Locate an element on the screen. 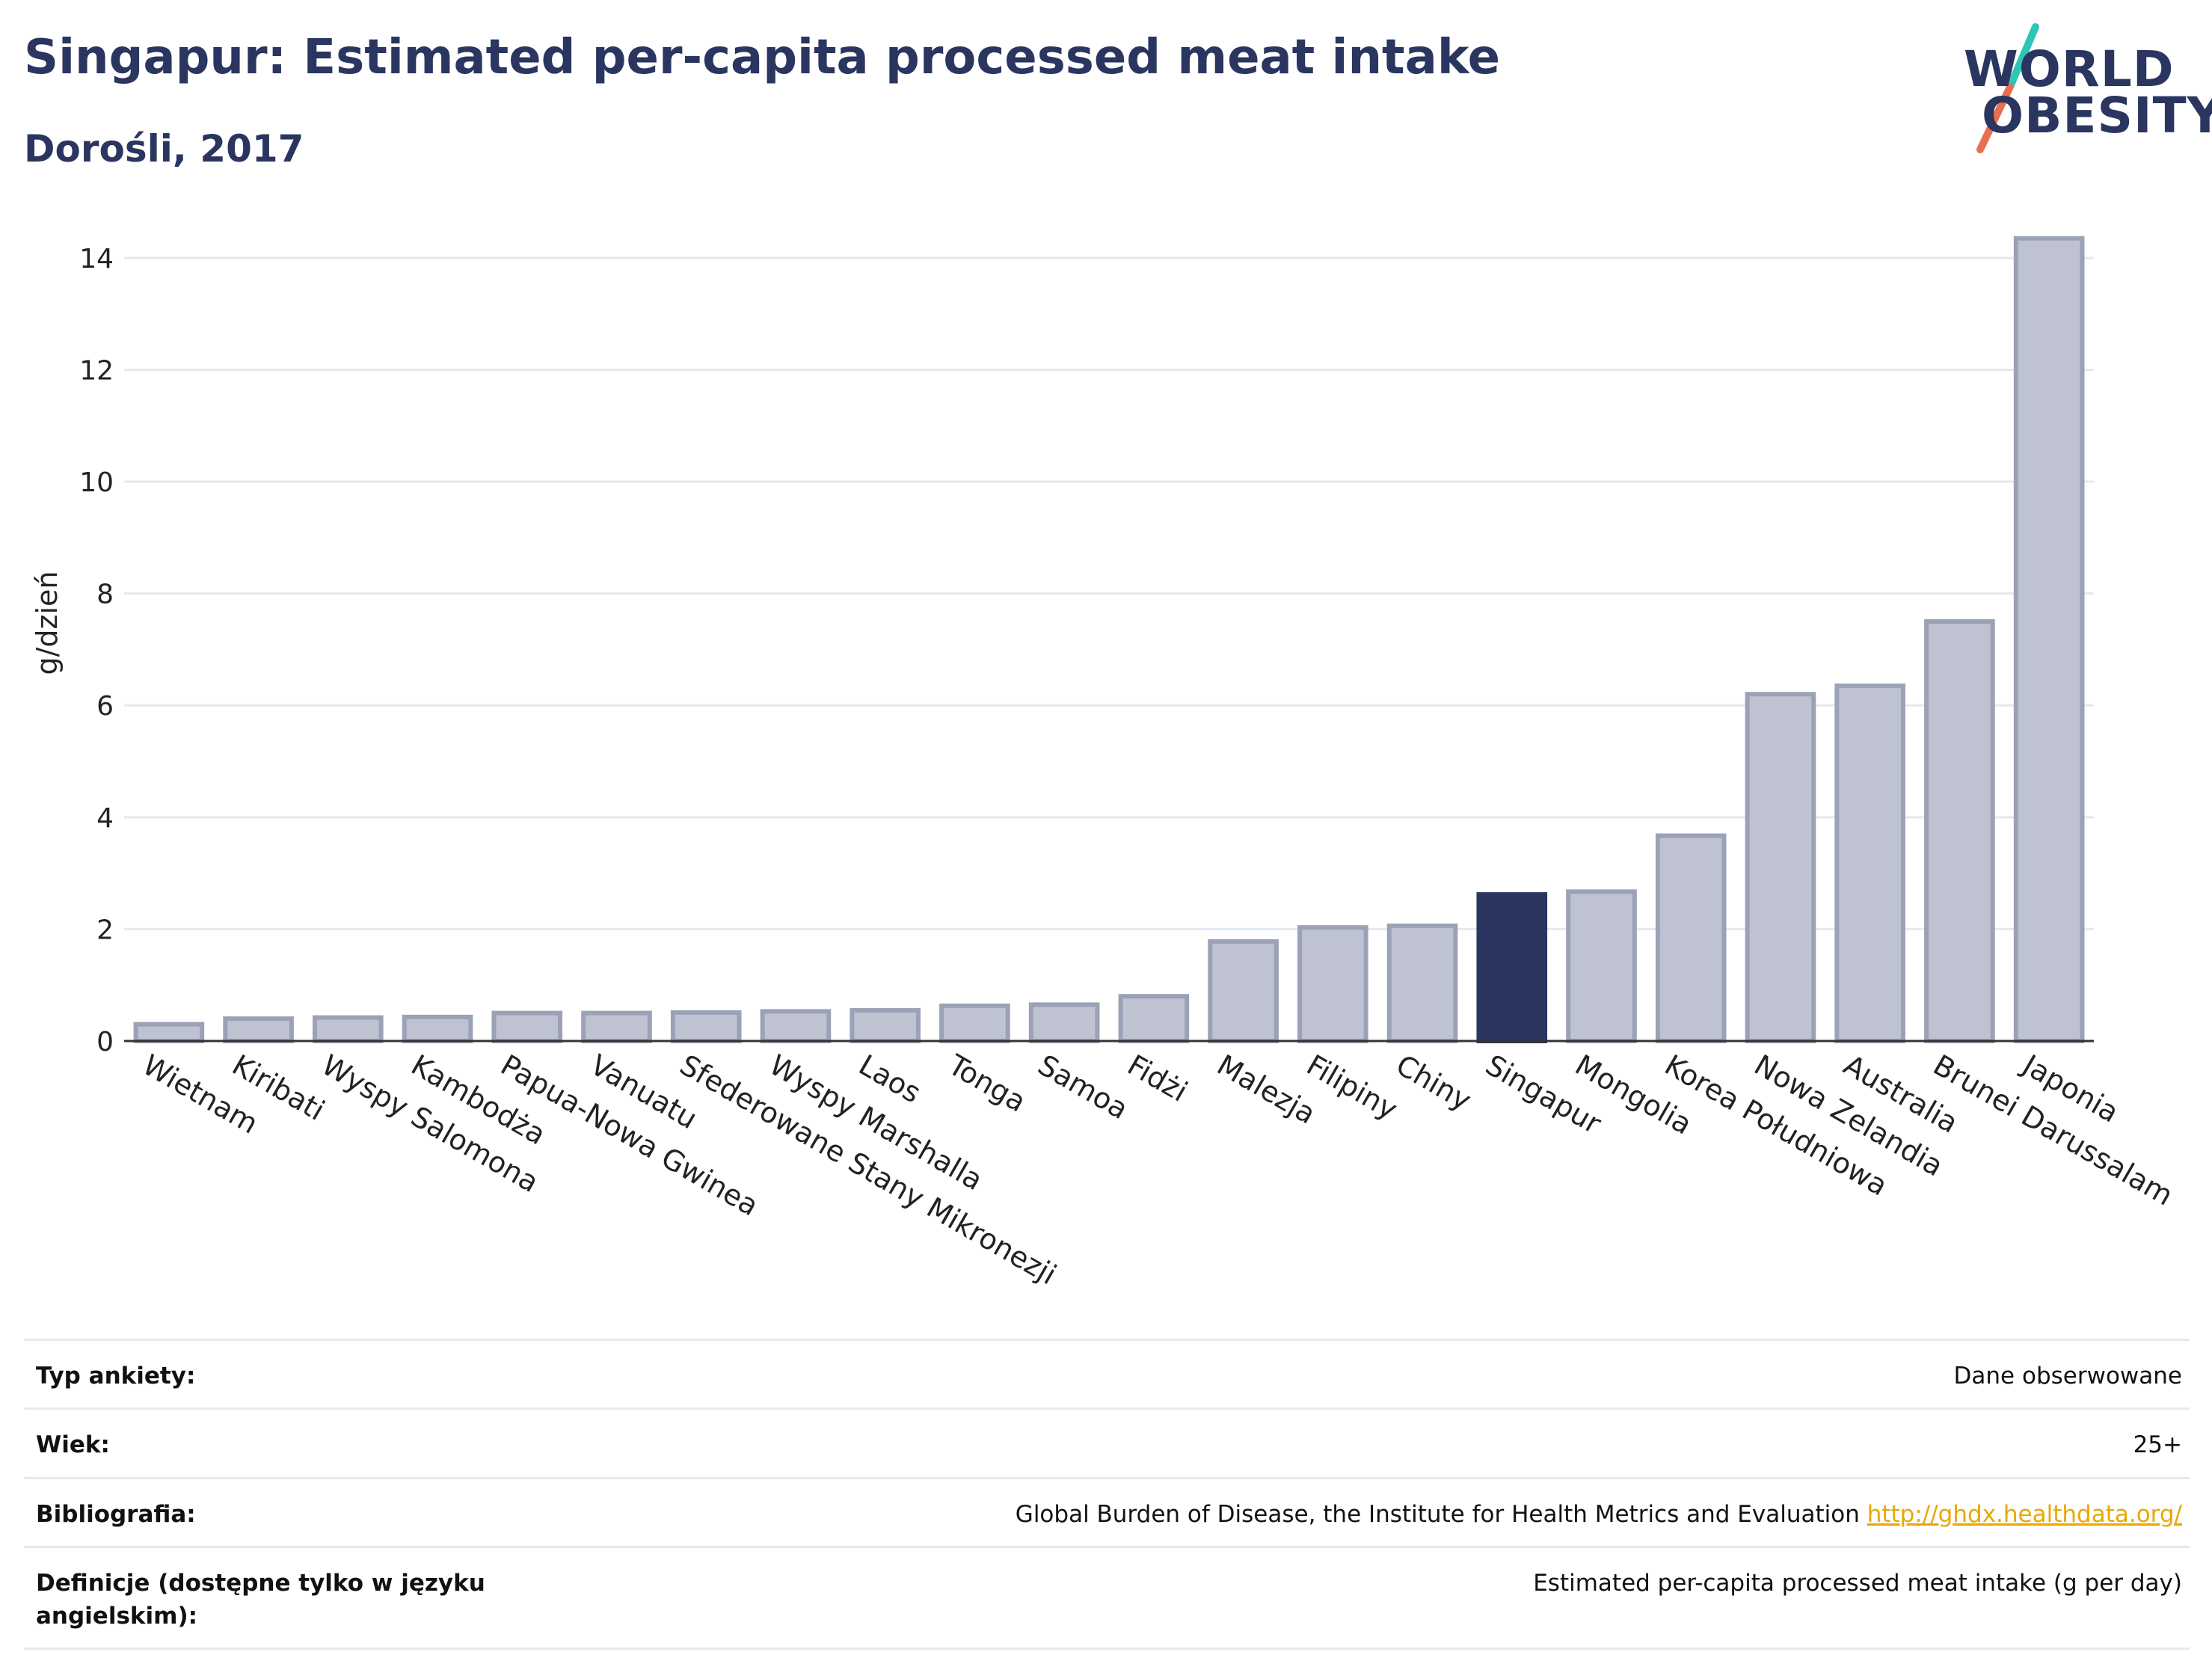 This screenshot has height=1655, width=2212. x-tick-label: Fidżi is located at coordinates (1157, 1078).